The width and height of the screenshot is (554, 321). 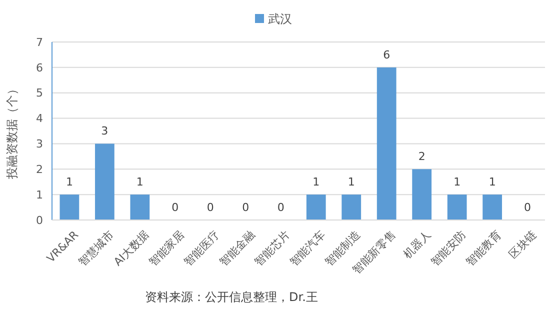 I want to click on y-tick-label: 6, so click(x=39, y=67).